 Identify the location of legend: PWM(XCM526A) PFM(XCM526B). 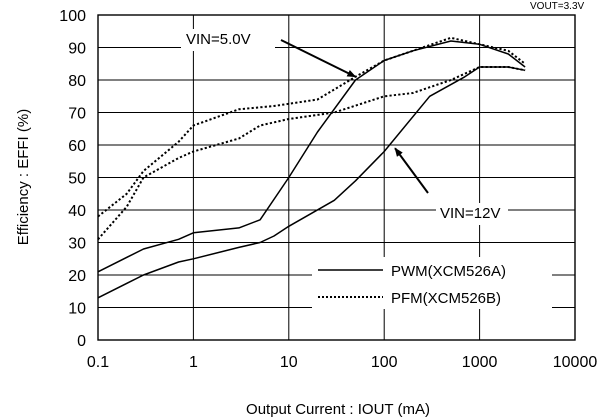
(432, 283).